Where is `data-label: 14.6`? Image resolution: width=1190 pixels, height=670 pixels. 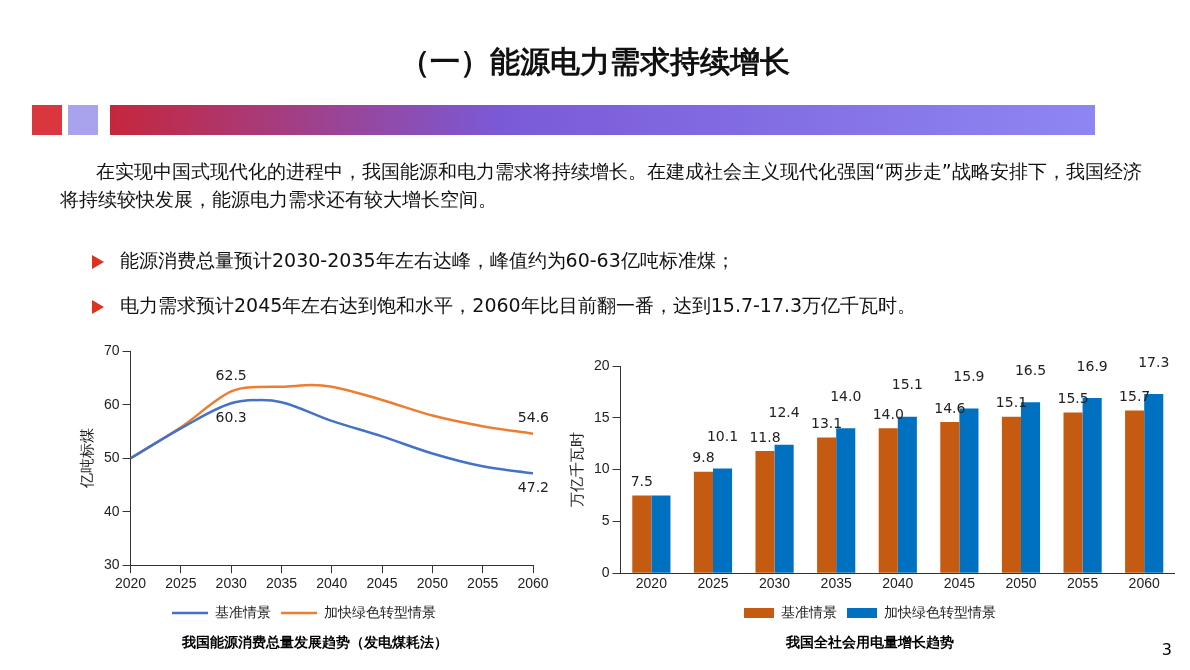 data-label: 14.6 is located at coordinates (950, 407).